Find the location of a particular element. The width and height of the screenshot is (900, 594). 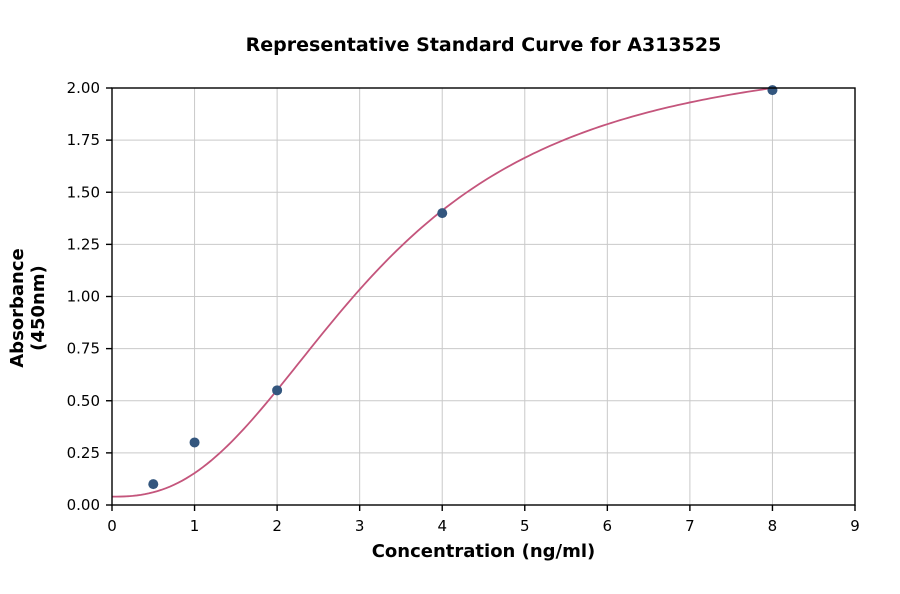

y-tick-label: 0.75 is located at coordinates (83, 349).